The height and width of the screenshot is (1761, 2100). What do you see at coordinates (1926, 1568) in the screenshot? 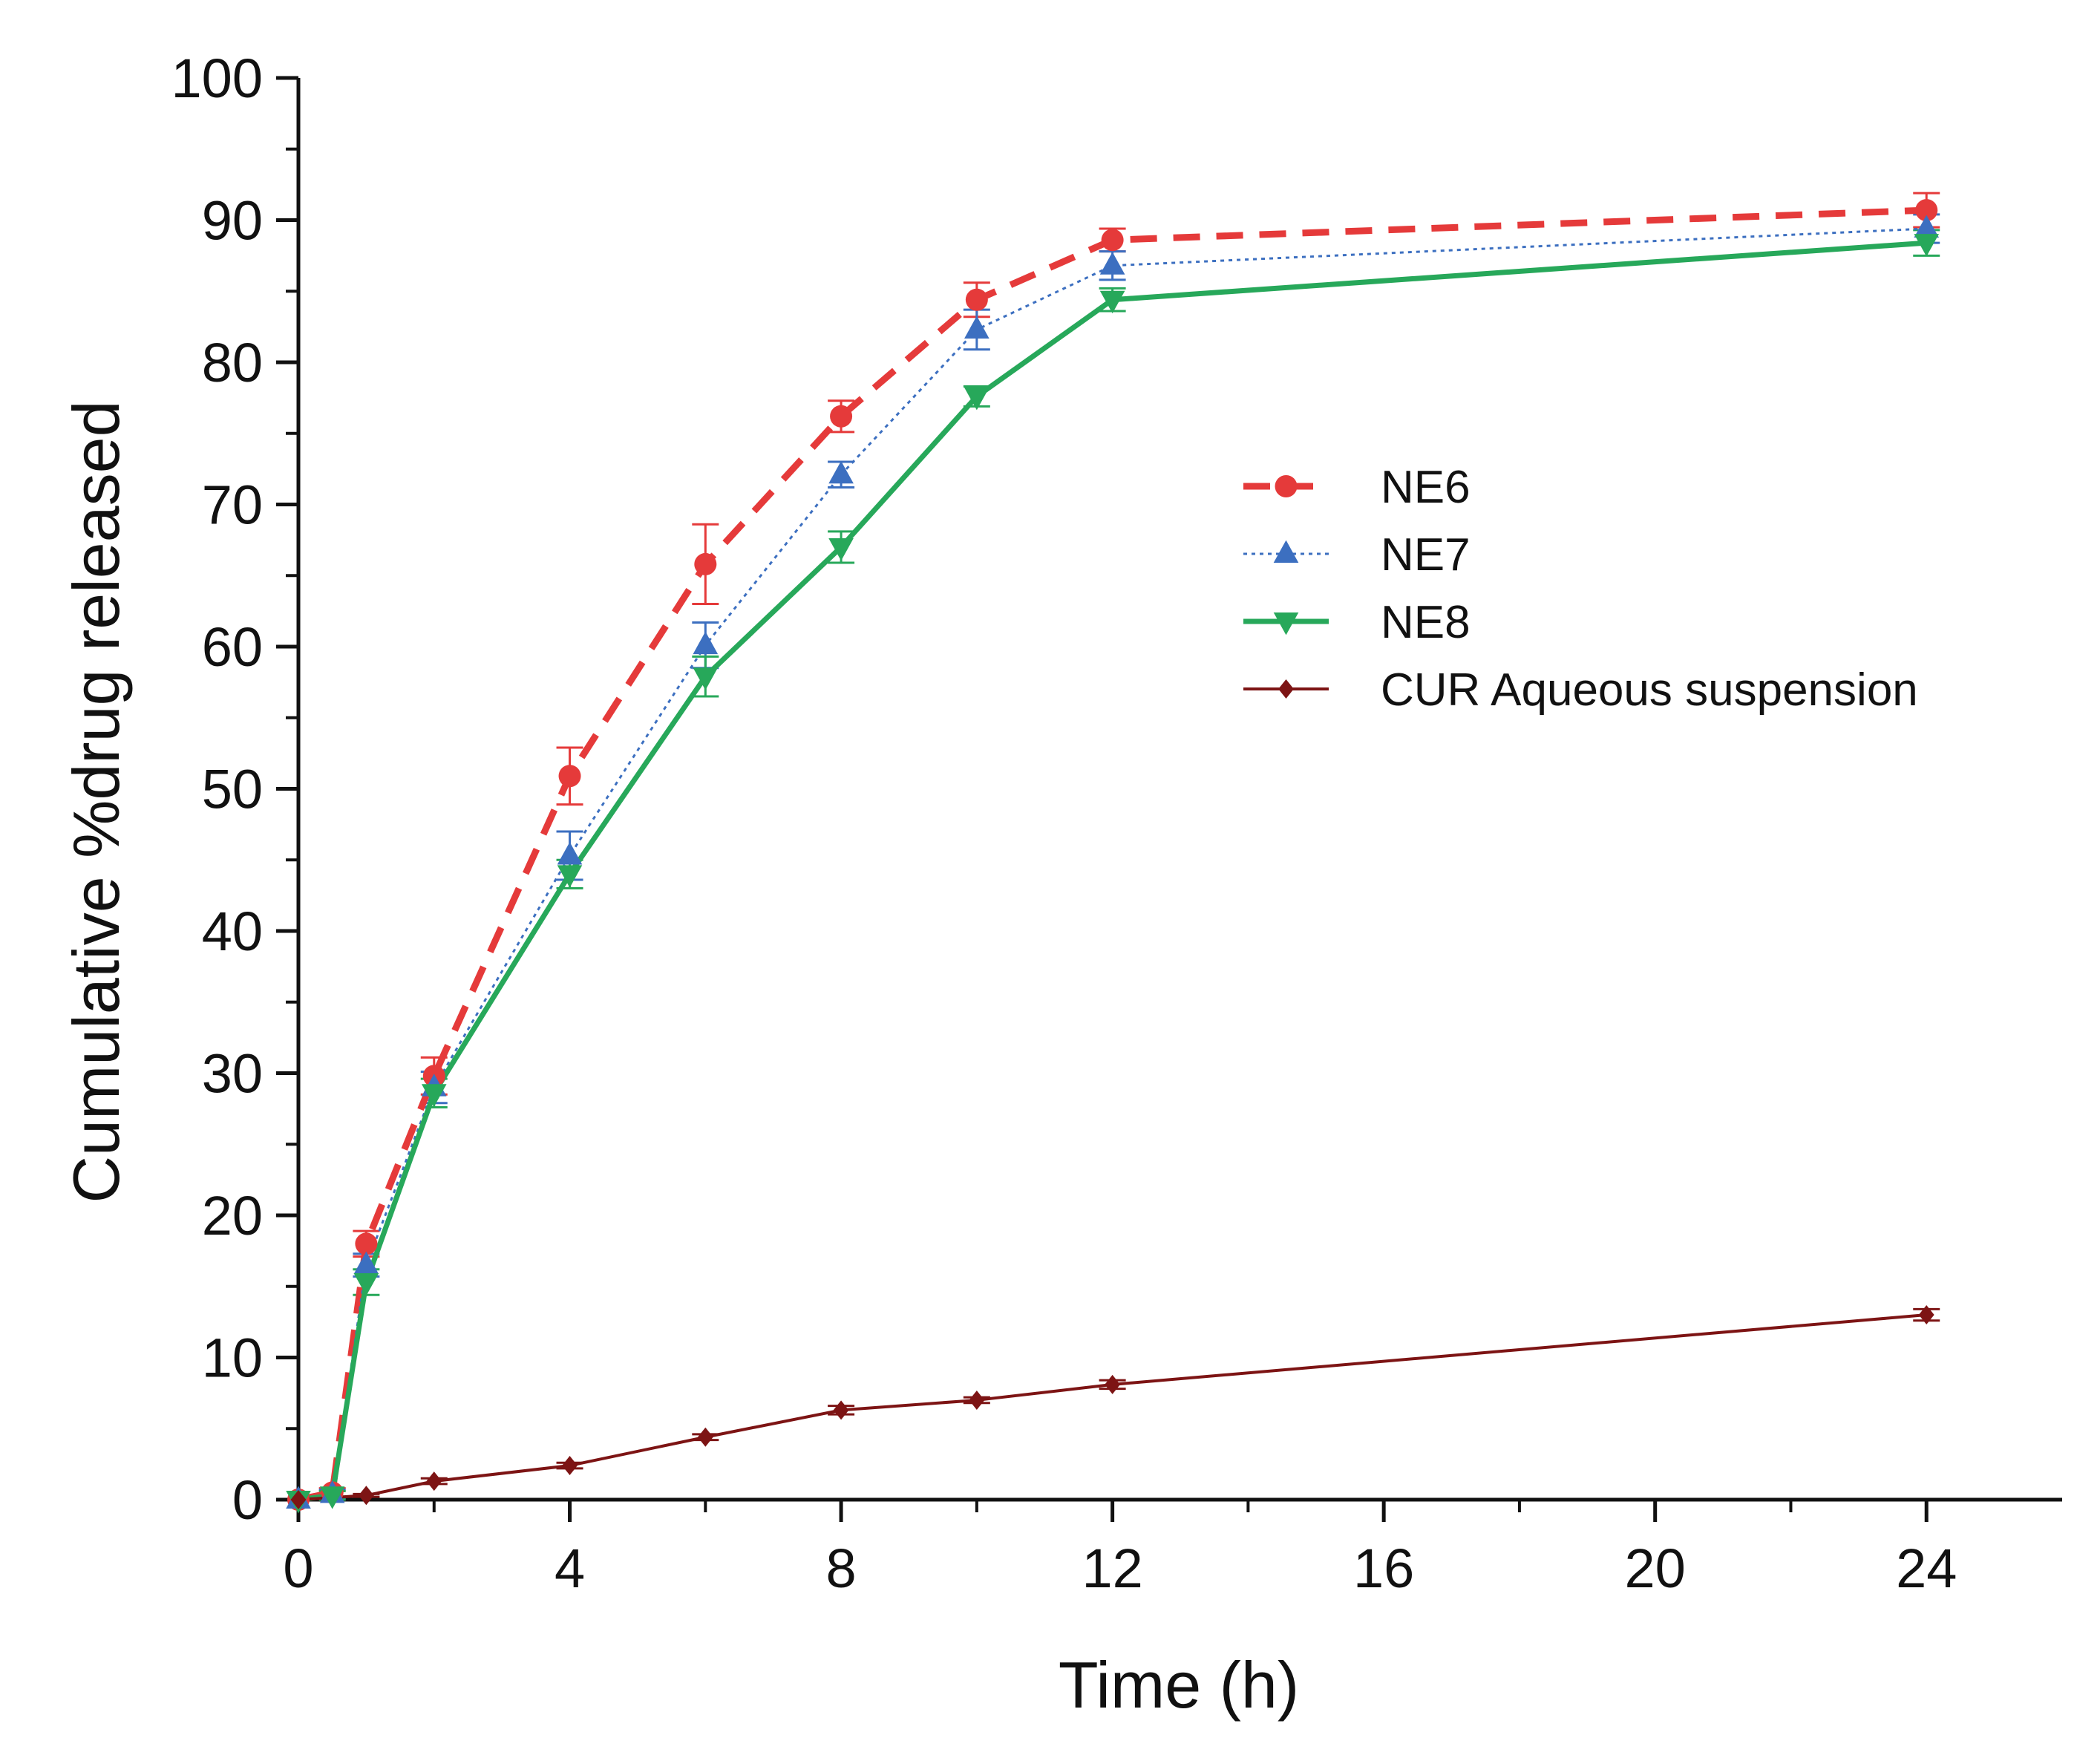
I see `x-tick-label: 24` at bounding box center [1926, 1568].